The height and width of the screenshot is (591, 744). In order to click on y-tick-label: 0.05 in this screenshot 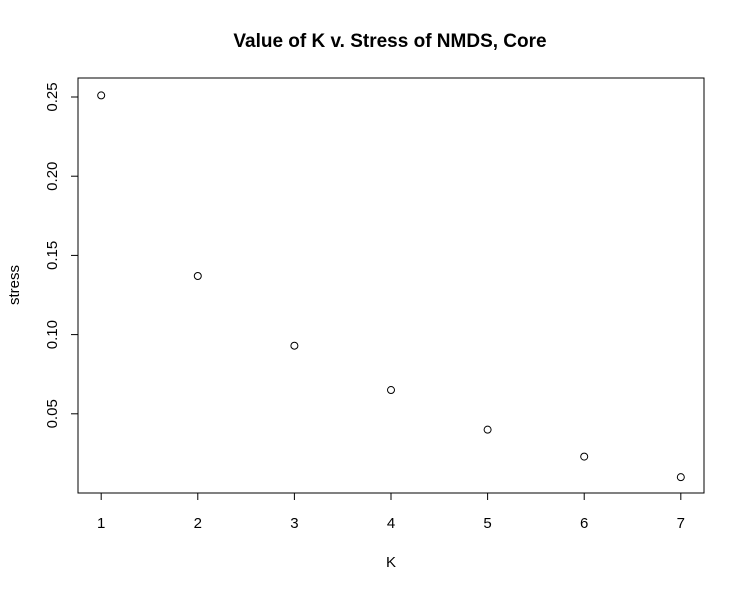, I will do `click(52, 413)`.